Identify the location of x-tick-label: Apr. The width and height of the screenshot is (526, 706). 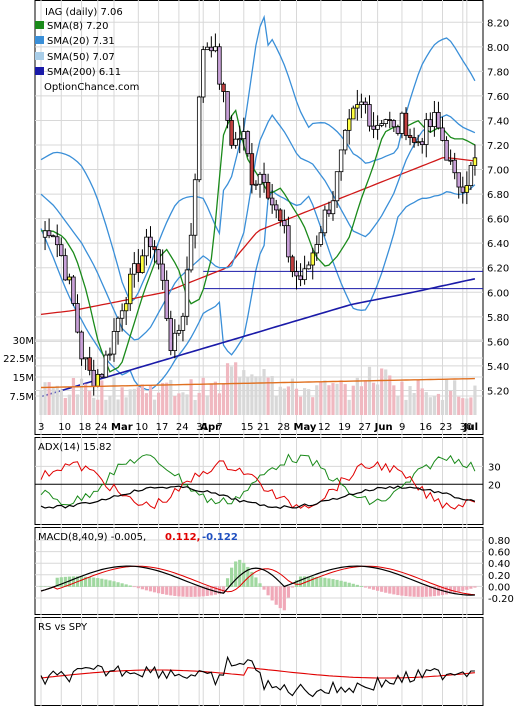
(210, 427).